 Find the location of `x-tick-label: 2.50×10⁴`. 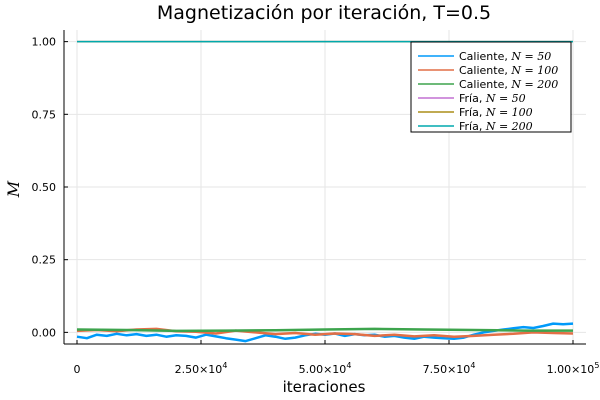

x-tick-label: 2.50×10⁴ is located at coordinates (201, 368).